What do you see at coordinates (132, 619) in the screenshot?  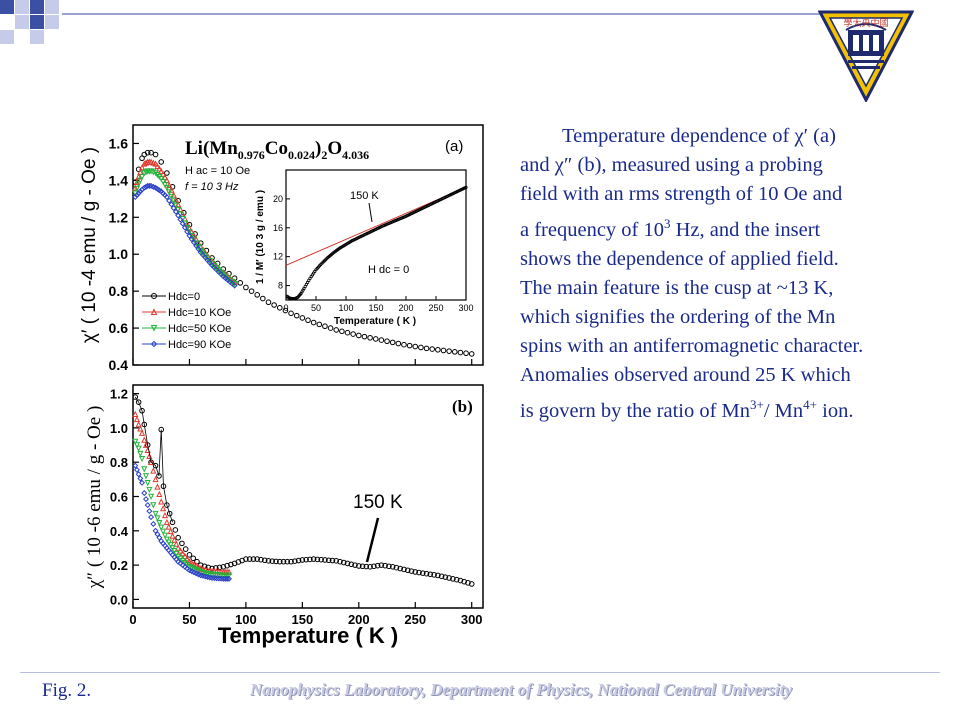 I see `xtick-label-b: 0` at bounding box center [132, 619].